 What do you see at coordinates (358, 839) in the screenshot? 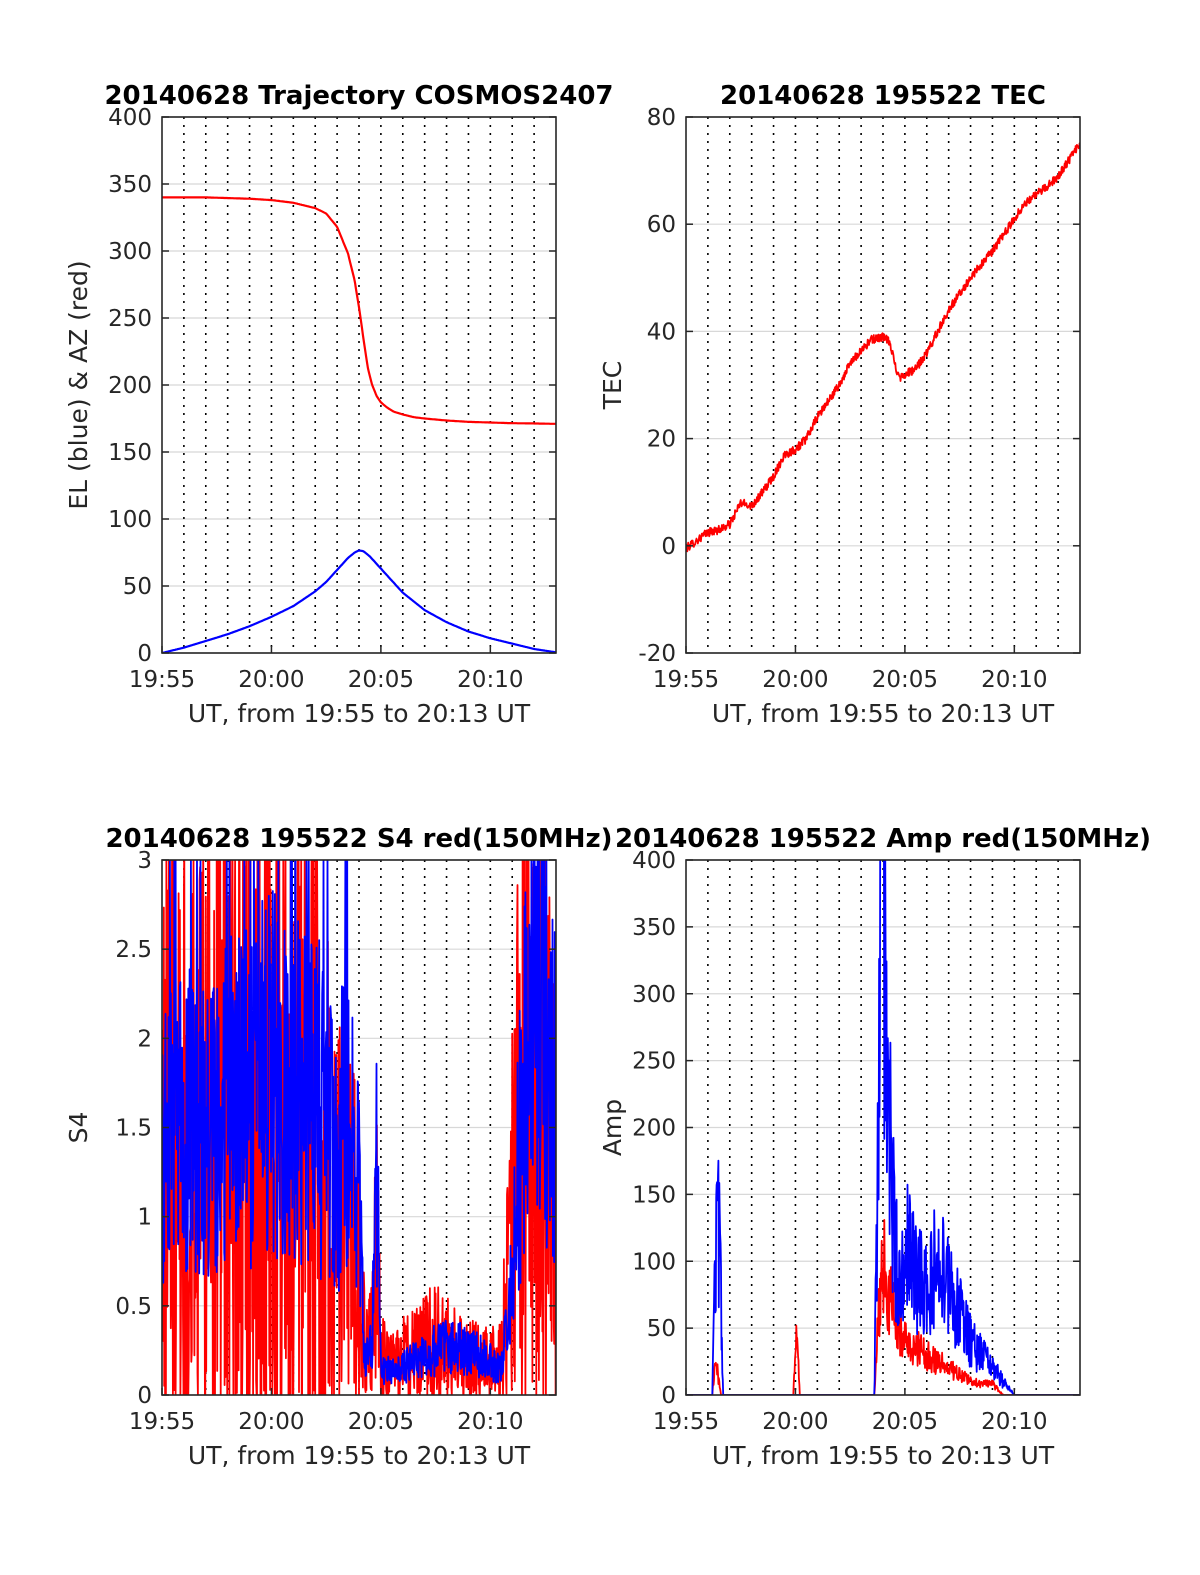
I see `chart-title: 20140628 195522 S4 red(150MHz)` at bounding box center [358, 839].